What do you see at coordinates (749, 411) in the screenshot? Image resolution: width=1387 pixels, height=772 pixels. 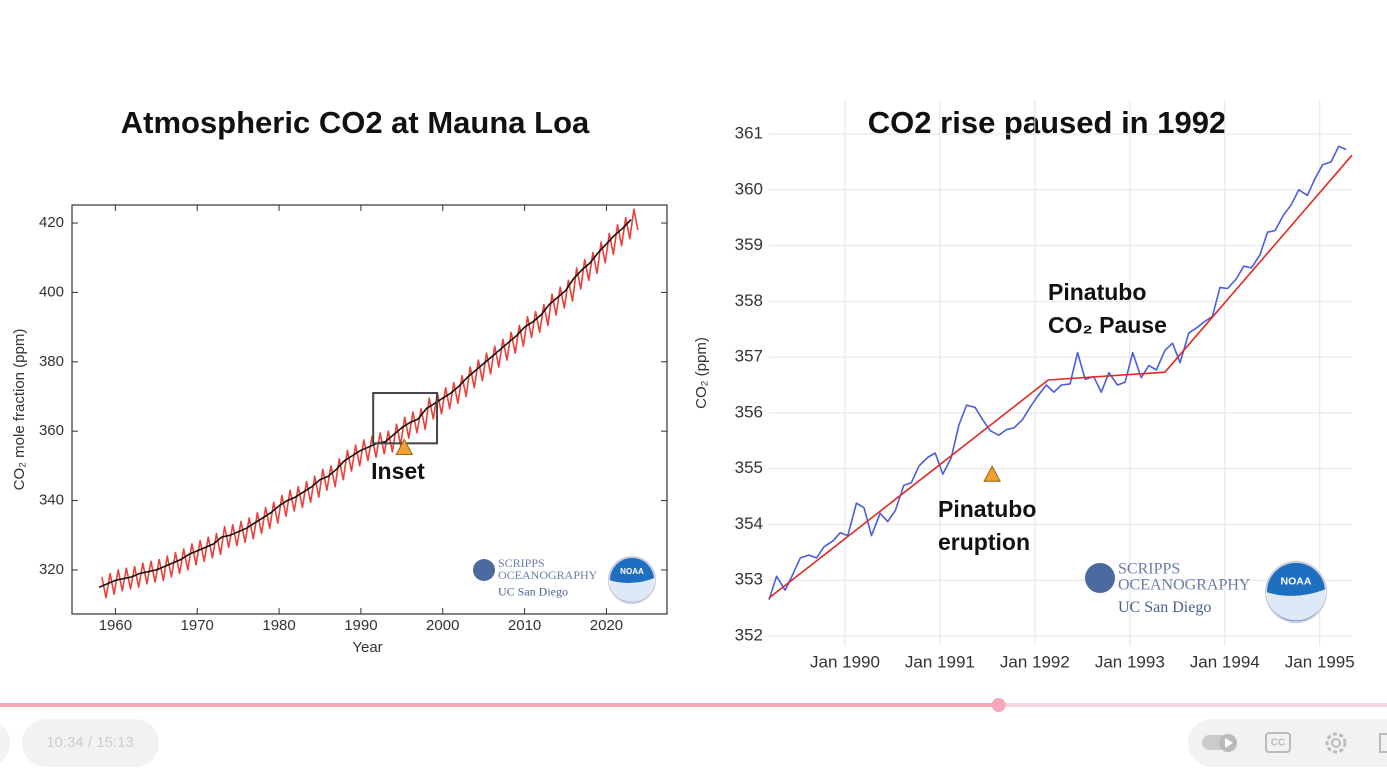 I see `y-tick-label: 356` at bounding box center [749, 411].